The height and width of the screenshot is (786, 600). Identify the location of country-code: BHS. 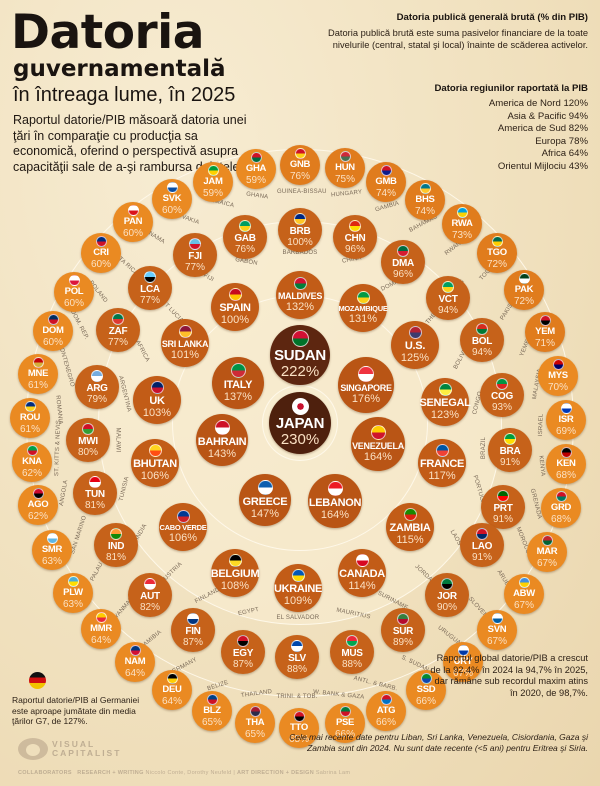
(425, 200).